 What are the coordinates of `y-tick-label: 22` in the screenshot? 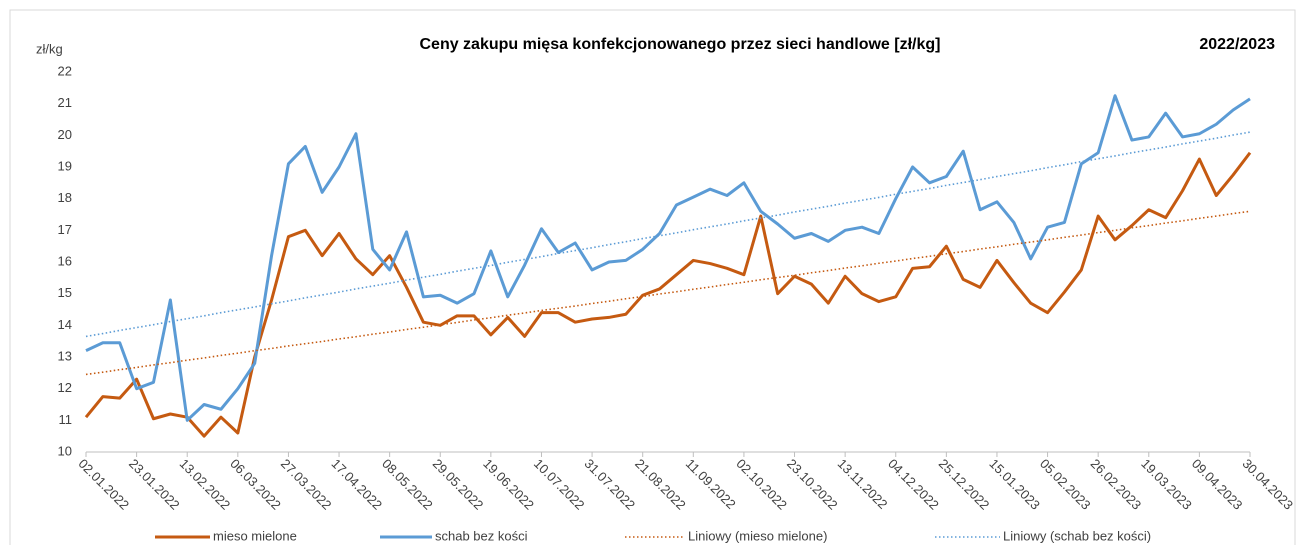 It's located at (65, 70).